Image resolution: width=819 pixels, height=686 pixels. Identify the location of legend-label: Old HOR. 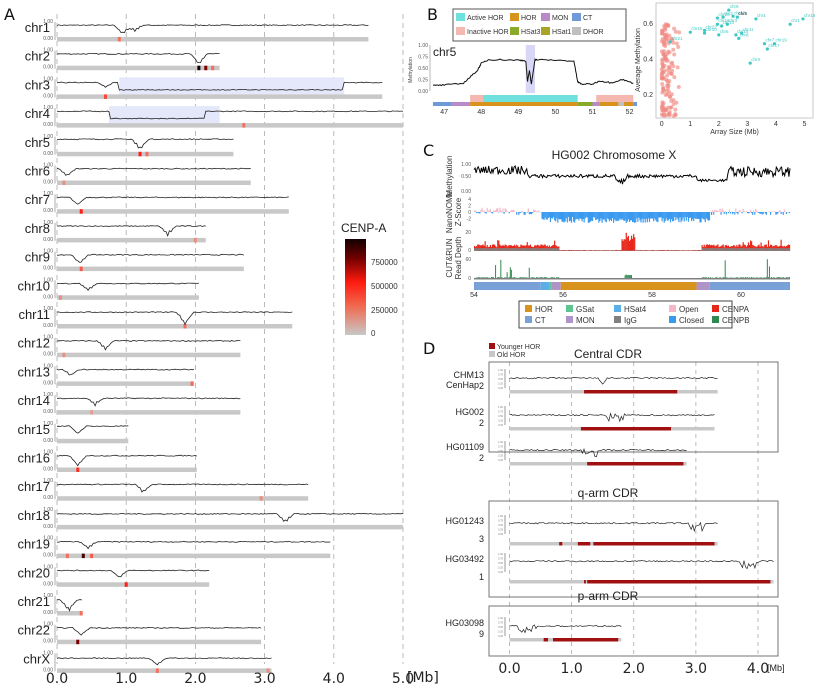
(511, 355).